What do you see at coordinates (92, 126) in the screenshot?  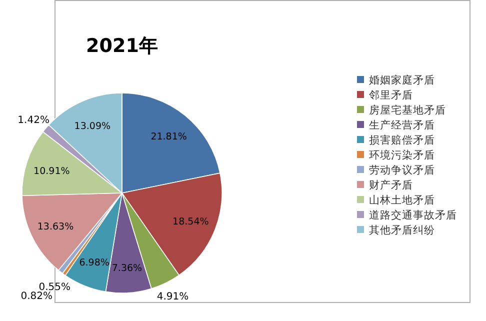 I see `data-label: 13.09%` at bounding box center [92, 126].